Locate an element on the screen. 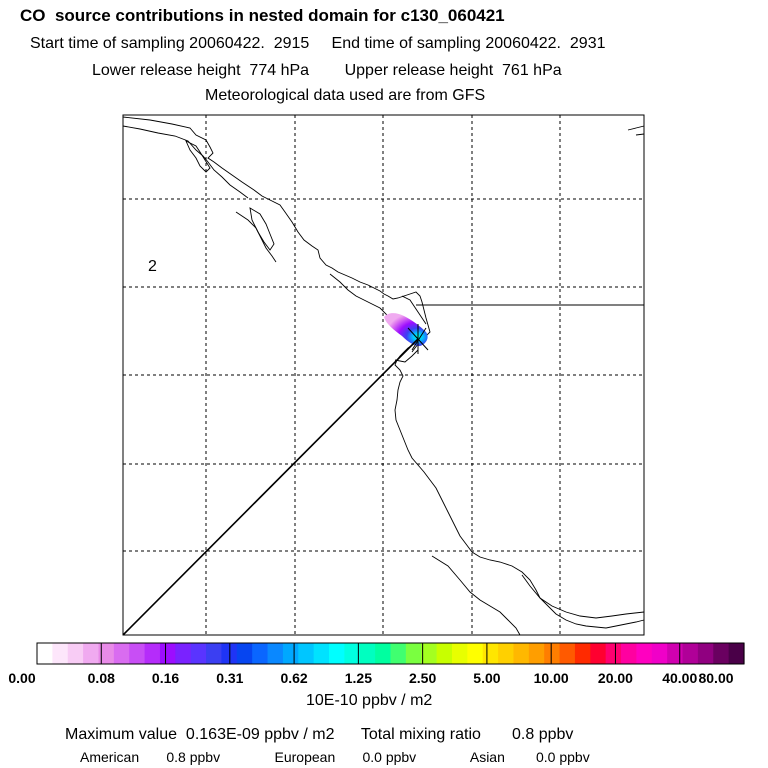 The width and height of the screenshot is (768, 768). colorbar-frame is located at coordinates (390, 653).